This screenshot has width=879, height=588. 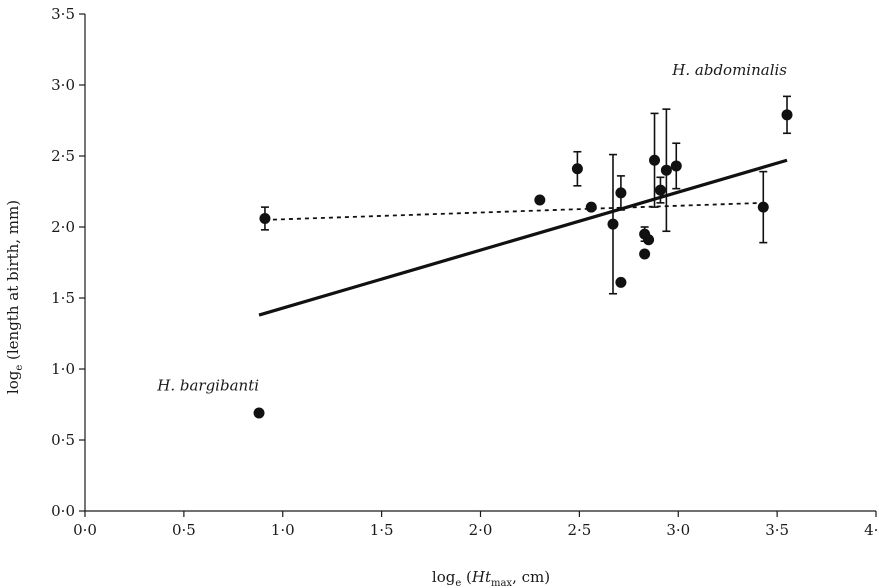 I want to click on y-tick-label: 3·5, so click(x=63, y=14).